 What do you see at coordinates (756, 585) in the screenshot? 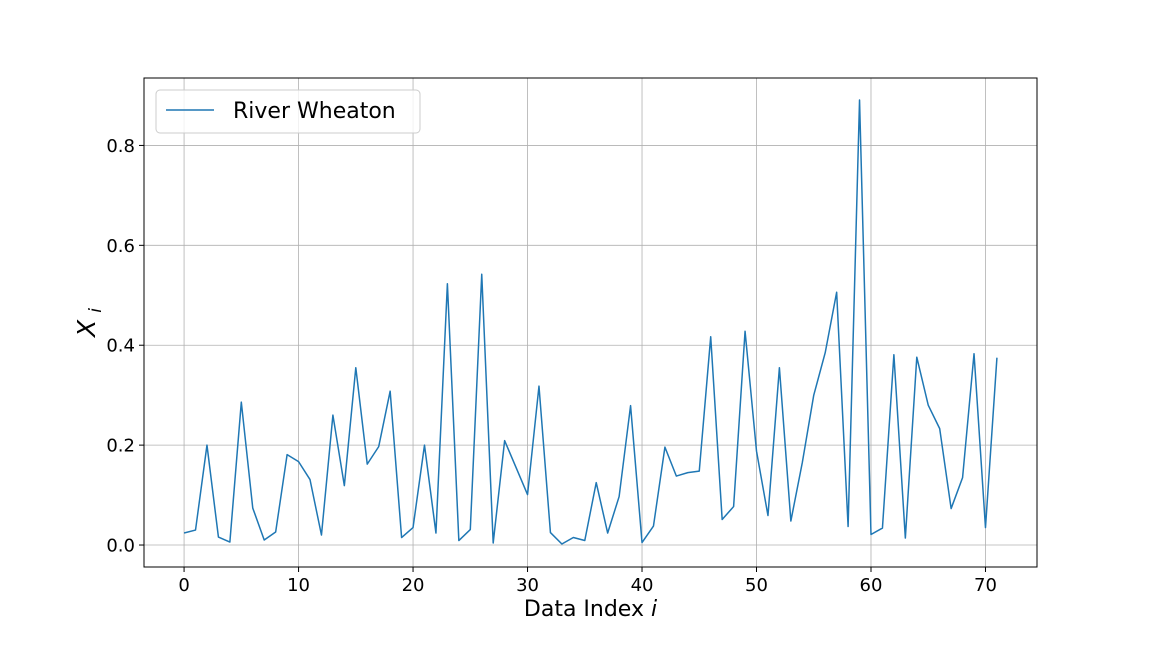
I see `x-tick-label: 50` at bounding box center [756, 585].